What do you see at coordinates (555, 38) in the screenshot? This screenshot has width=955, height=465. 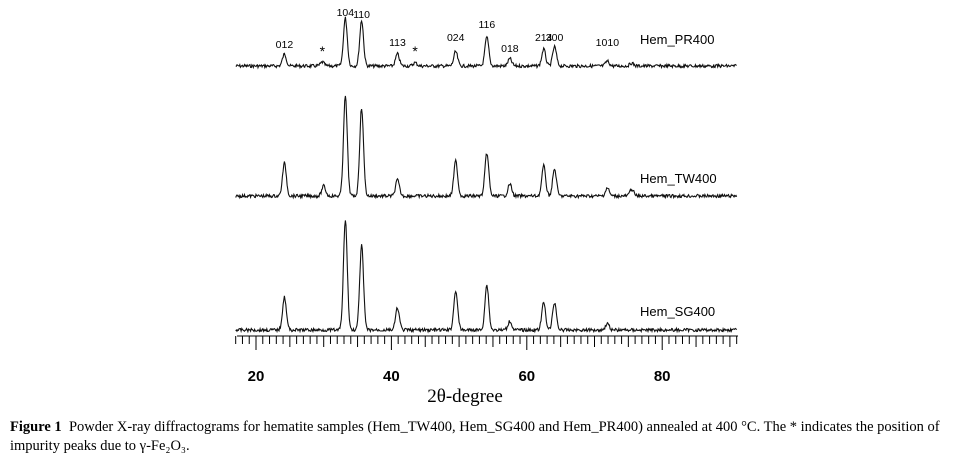 I see `peak-label: 300` at bounding box center [555, 38].